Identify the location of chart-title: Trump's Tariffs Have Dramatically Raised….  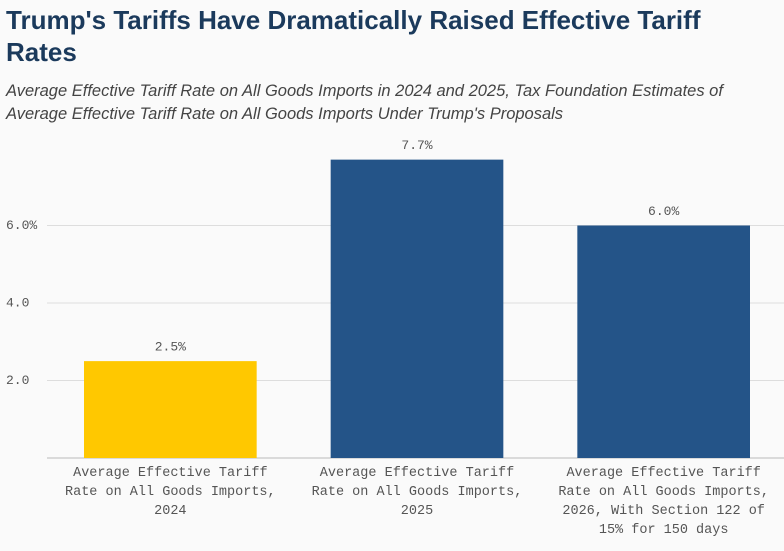
(353, 36).